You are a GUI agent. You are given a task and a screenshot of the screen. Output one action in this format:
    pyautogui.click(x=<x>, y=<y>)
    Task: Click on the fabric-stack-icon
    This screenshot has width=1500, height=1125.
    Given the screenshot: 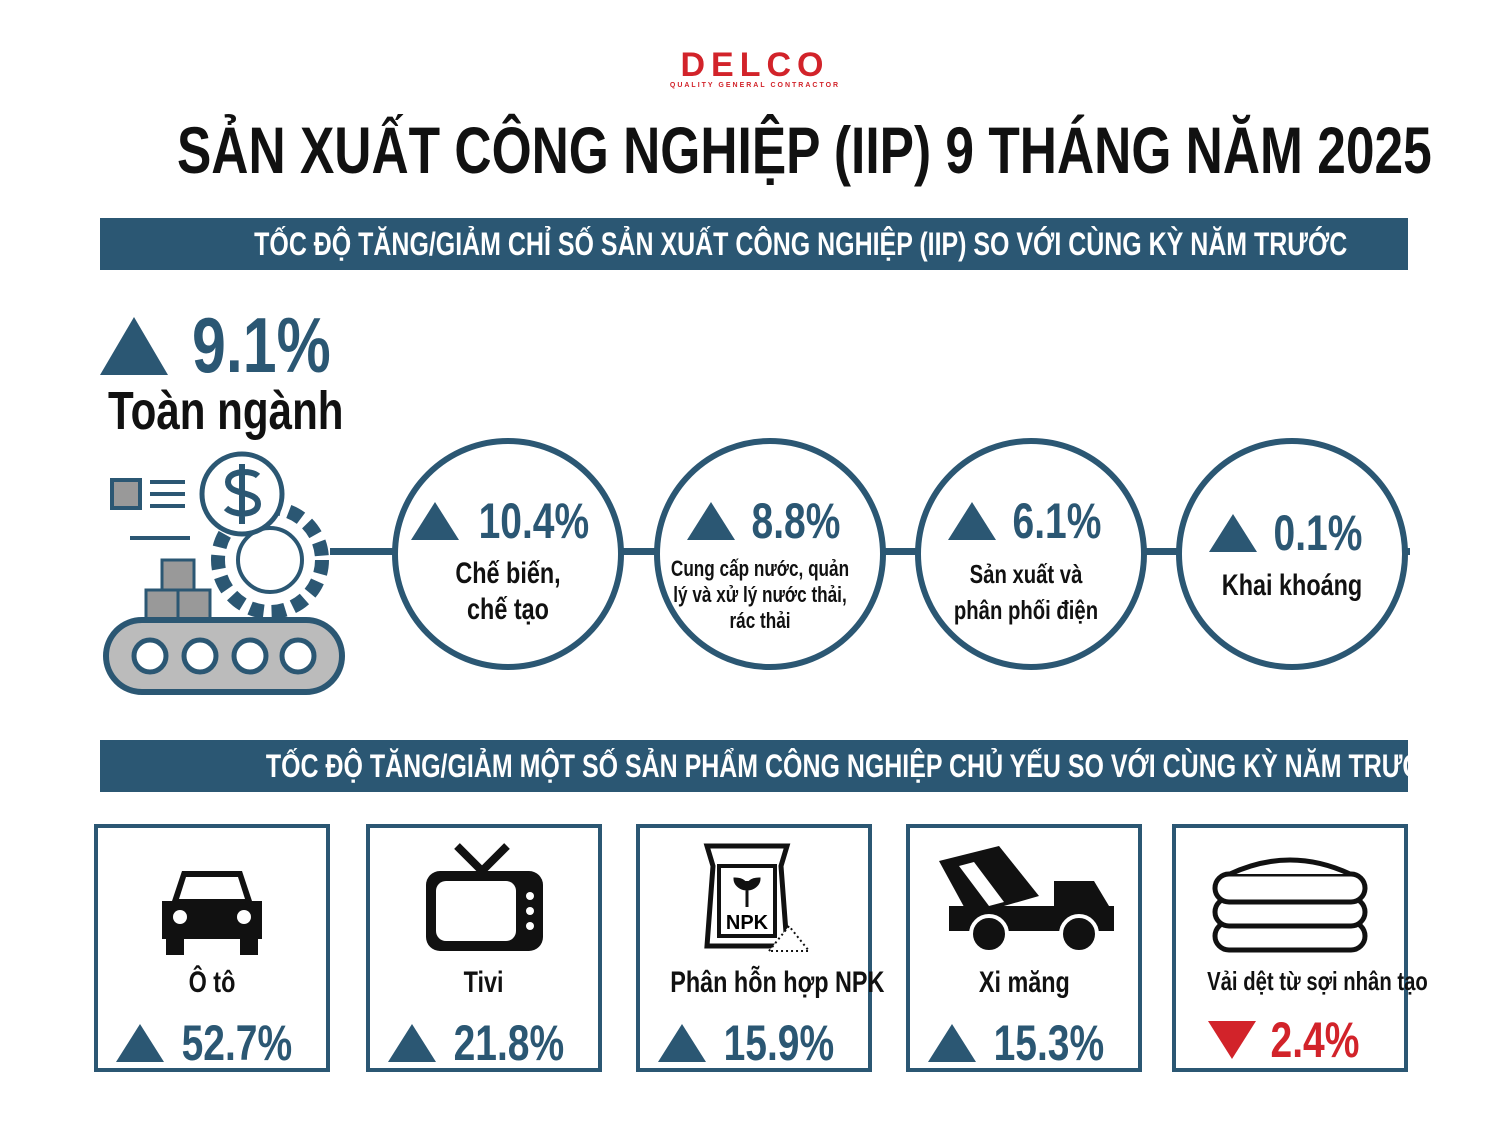 What is the action you would take?
    pyautogui.click(x=1290, y=905)
    